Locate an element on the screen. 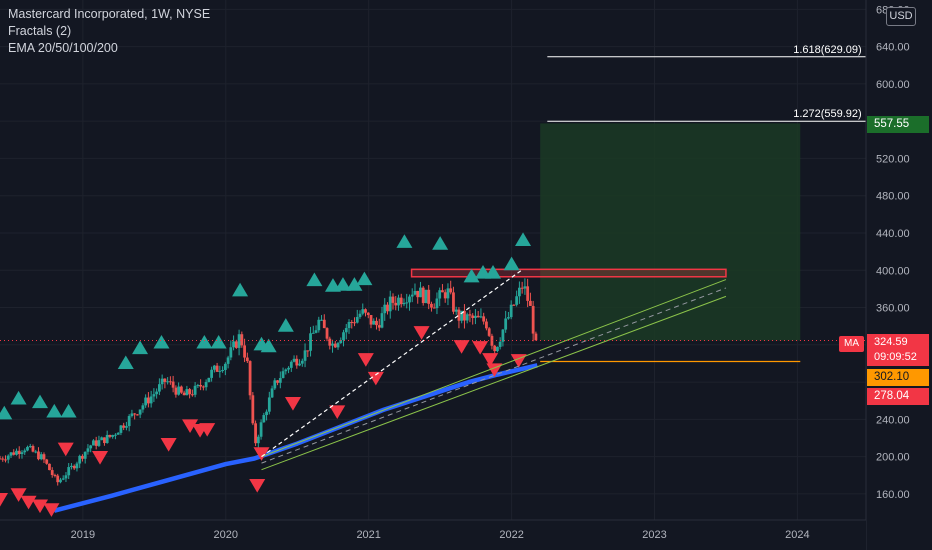 The height and width of the screenshot is (550, 932). y-tick-label: 200.00 is located at coordinates (893, 458).